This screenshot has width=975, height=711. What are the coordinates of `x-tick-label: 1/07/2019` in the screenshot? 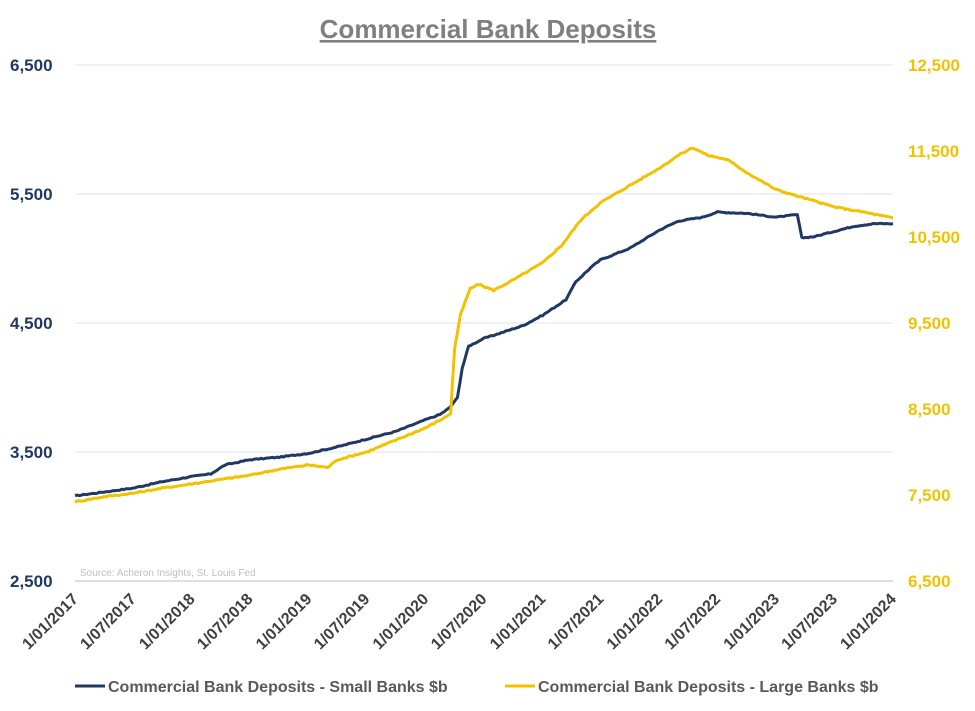 It's located at (342, 622).